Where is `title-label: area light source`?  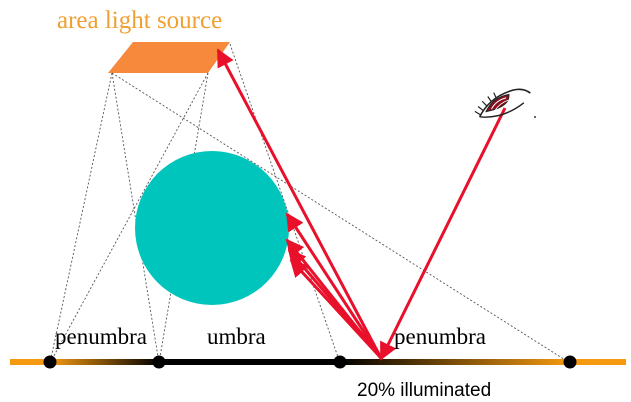
title-label: area light source is located at coordinates (139, 20).